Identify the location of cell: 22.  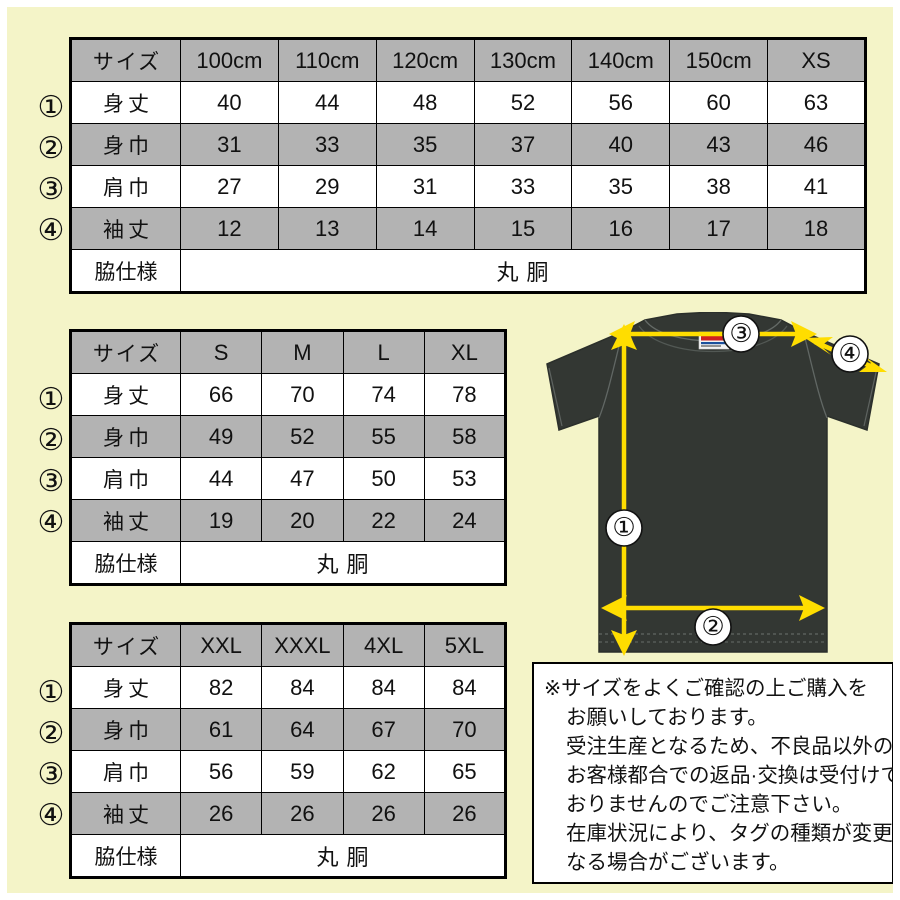
(383, 520).